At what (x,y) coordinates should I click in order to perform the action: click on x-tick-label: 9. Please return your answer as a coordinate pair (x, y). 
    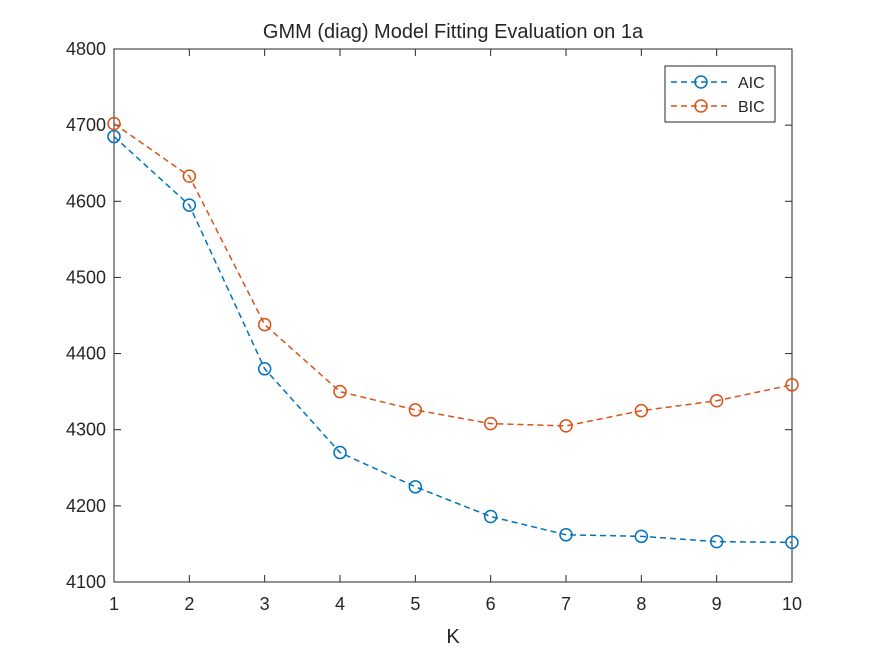
    Looking at the image, I should click on (717, 604).